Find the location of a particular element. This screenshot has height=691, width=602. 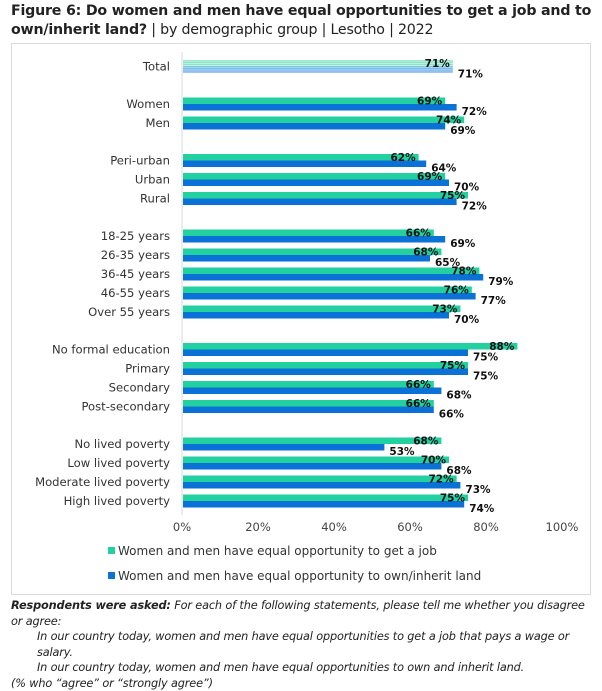

value-label-land: 70% is located at coordinates (467, 320).